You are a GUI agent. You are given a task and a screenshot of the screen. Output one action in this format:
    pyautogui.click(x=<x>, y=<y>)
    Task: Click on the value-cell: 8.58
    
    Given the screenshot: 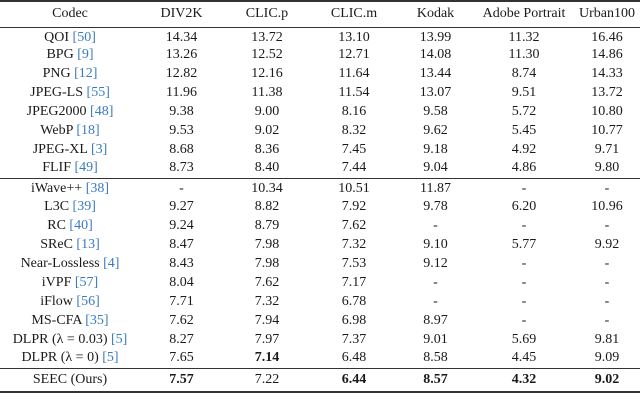 What is the action you would take?
    pyautogui.click(x=435, y=359)
    